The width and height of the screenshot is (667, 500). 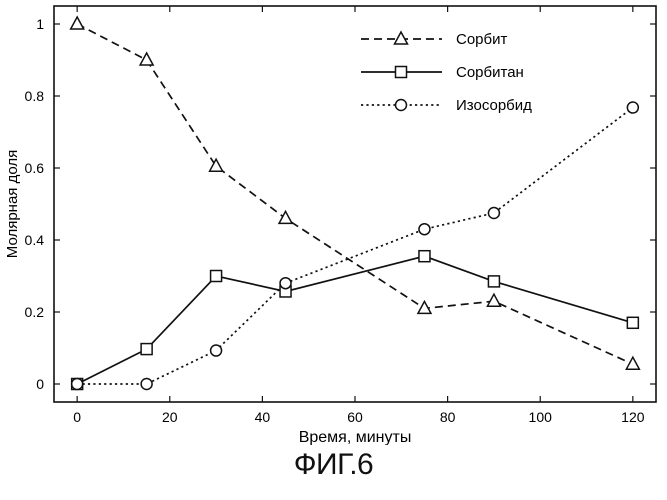 I want to click on y-axis-label: Молярная доля, so click(x=12, y=204).